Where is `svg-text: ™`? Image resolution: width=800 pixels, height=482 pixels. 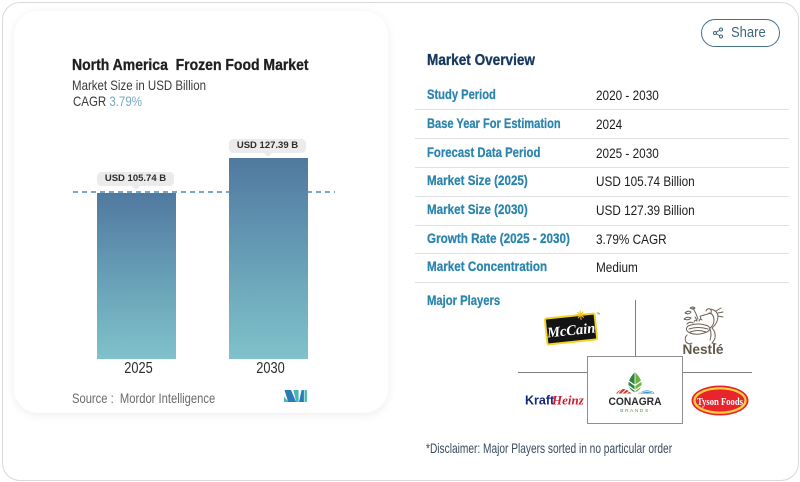
svg-text: ™ is located at coordinates (598, 315).